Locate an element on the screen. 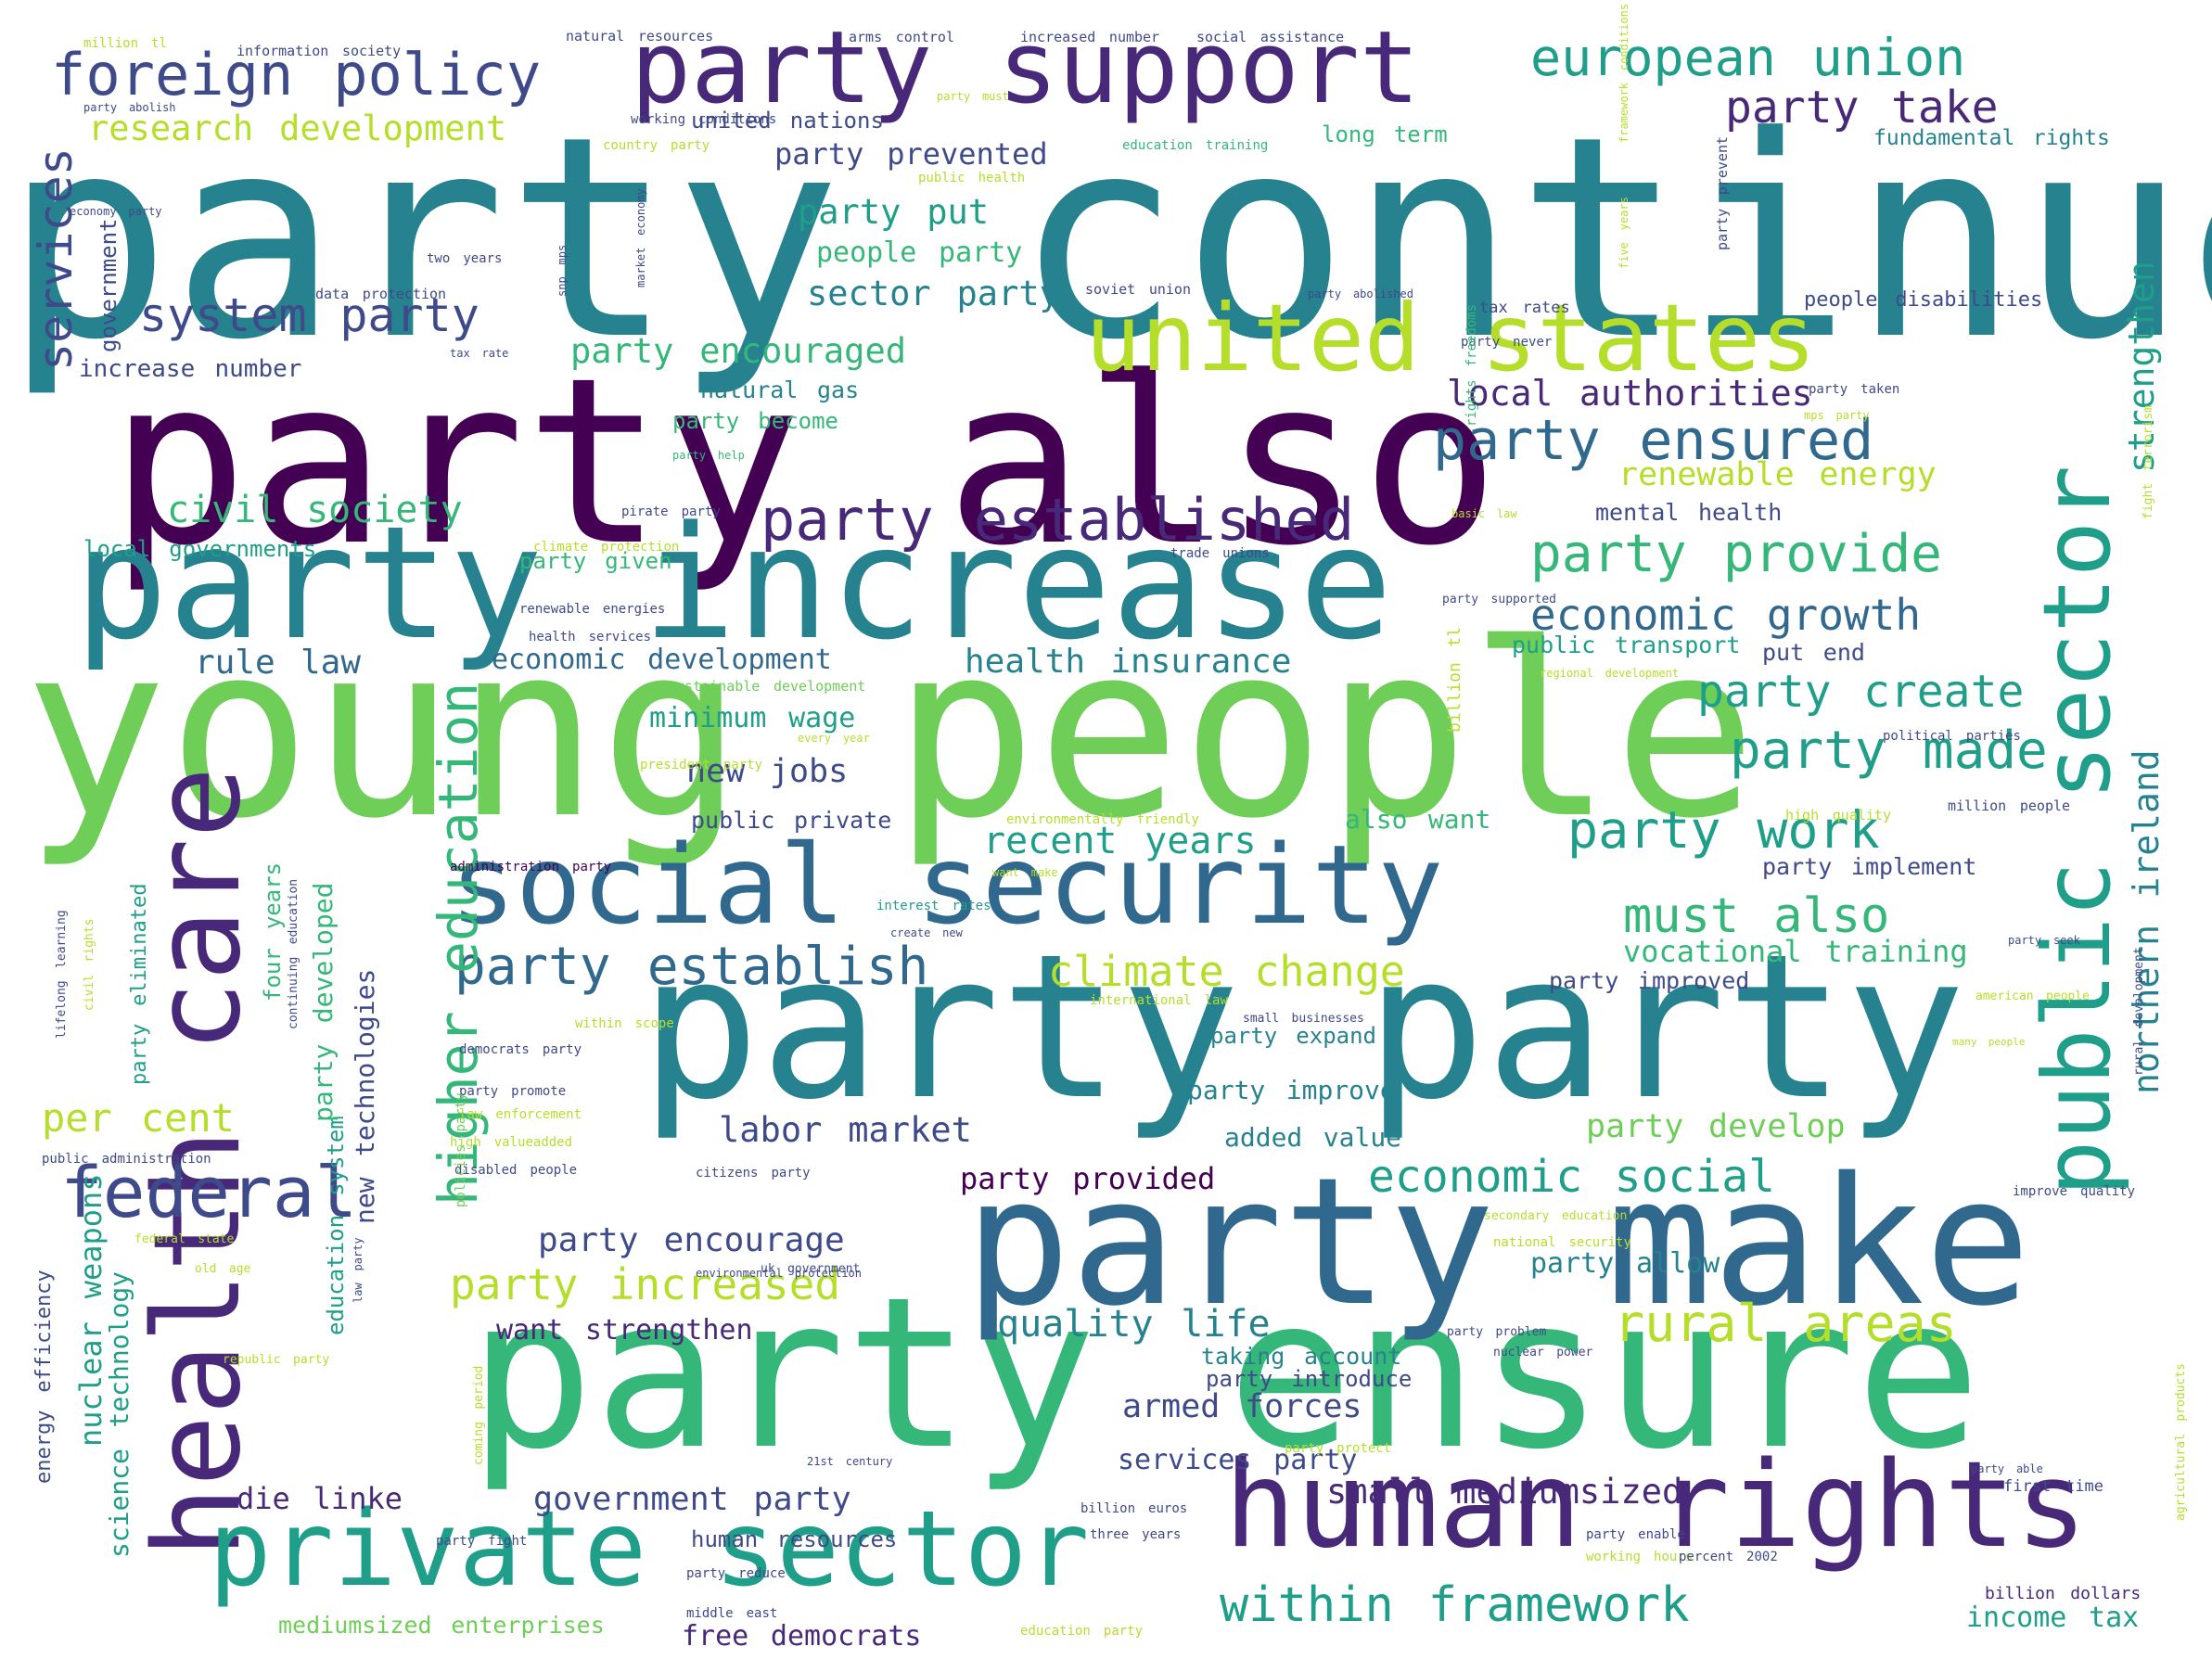 The image size is (2212, 1672). word-armed-forces: armed forces is located at coordinates (1242, 1406).